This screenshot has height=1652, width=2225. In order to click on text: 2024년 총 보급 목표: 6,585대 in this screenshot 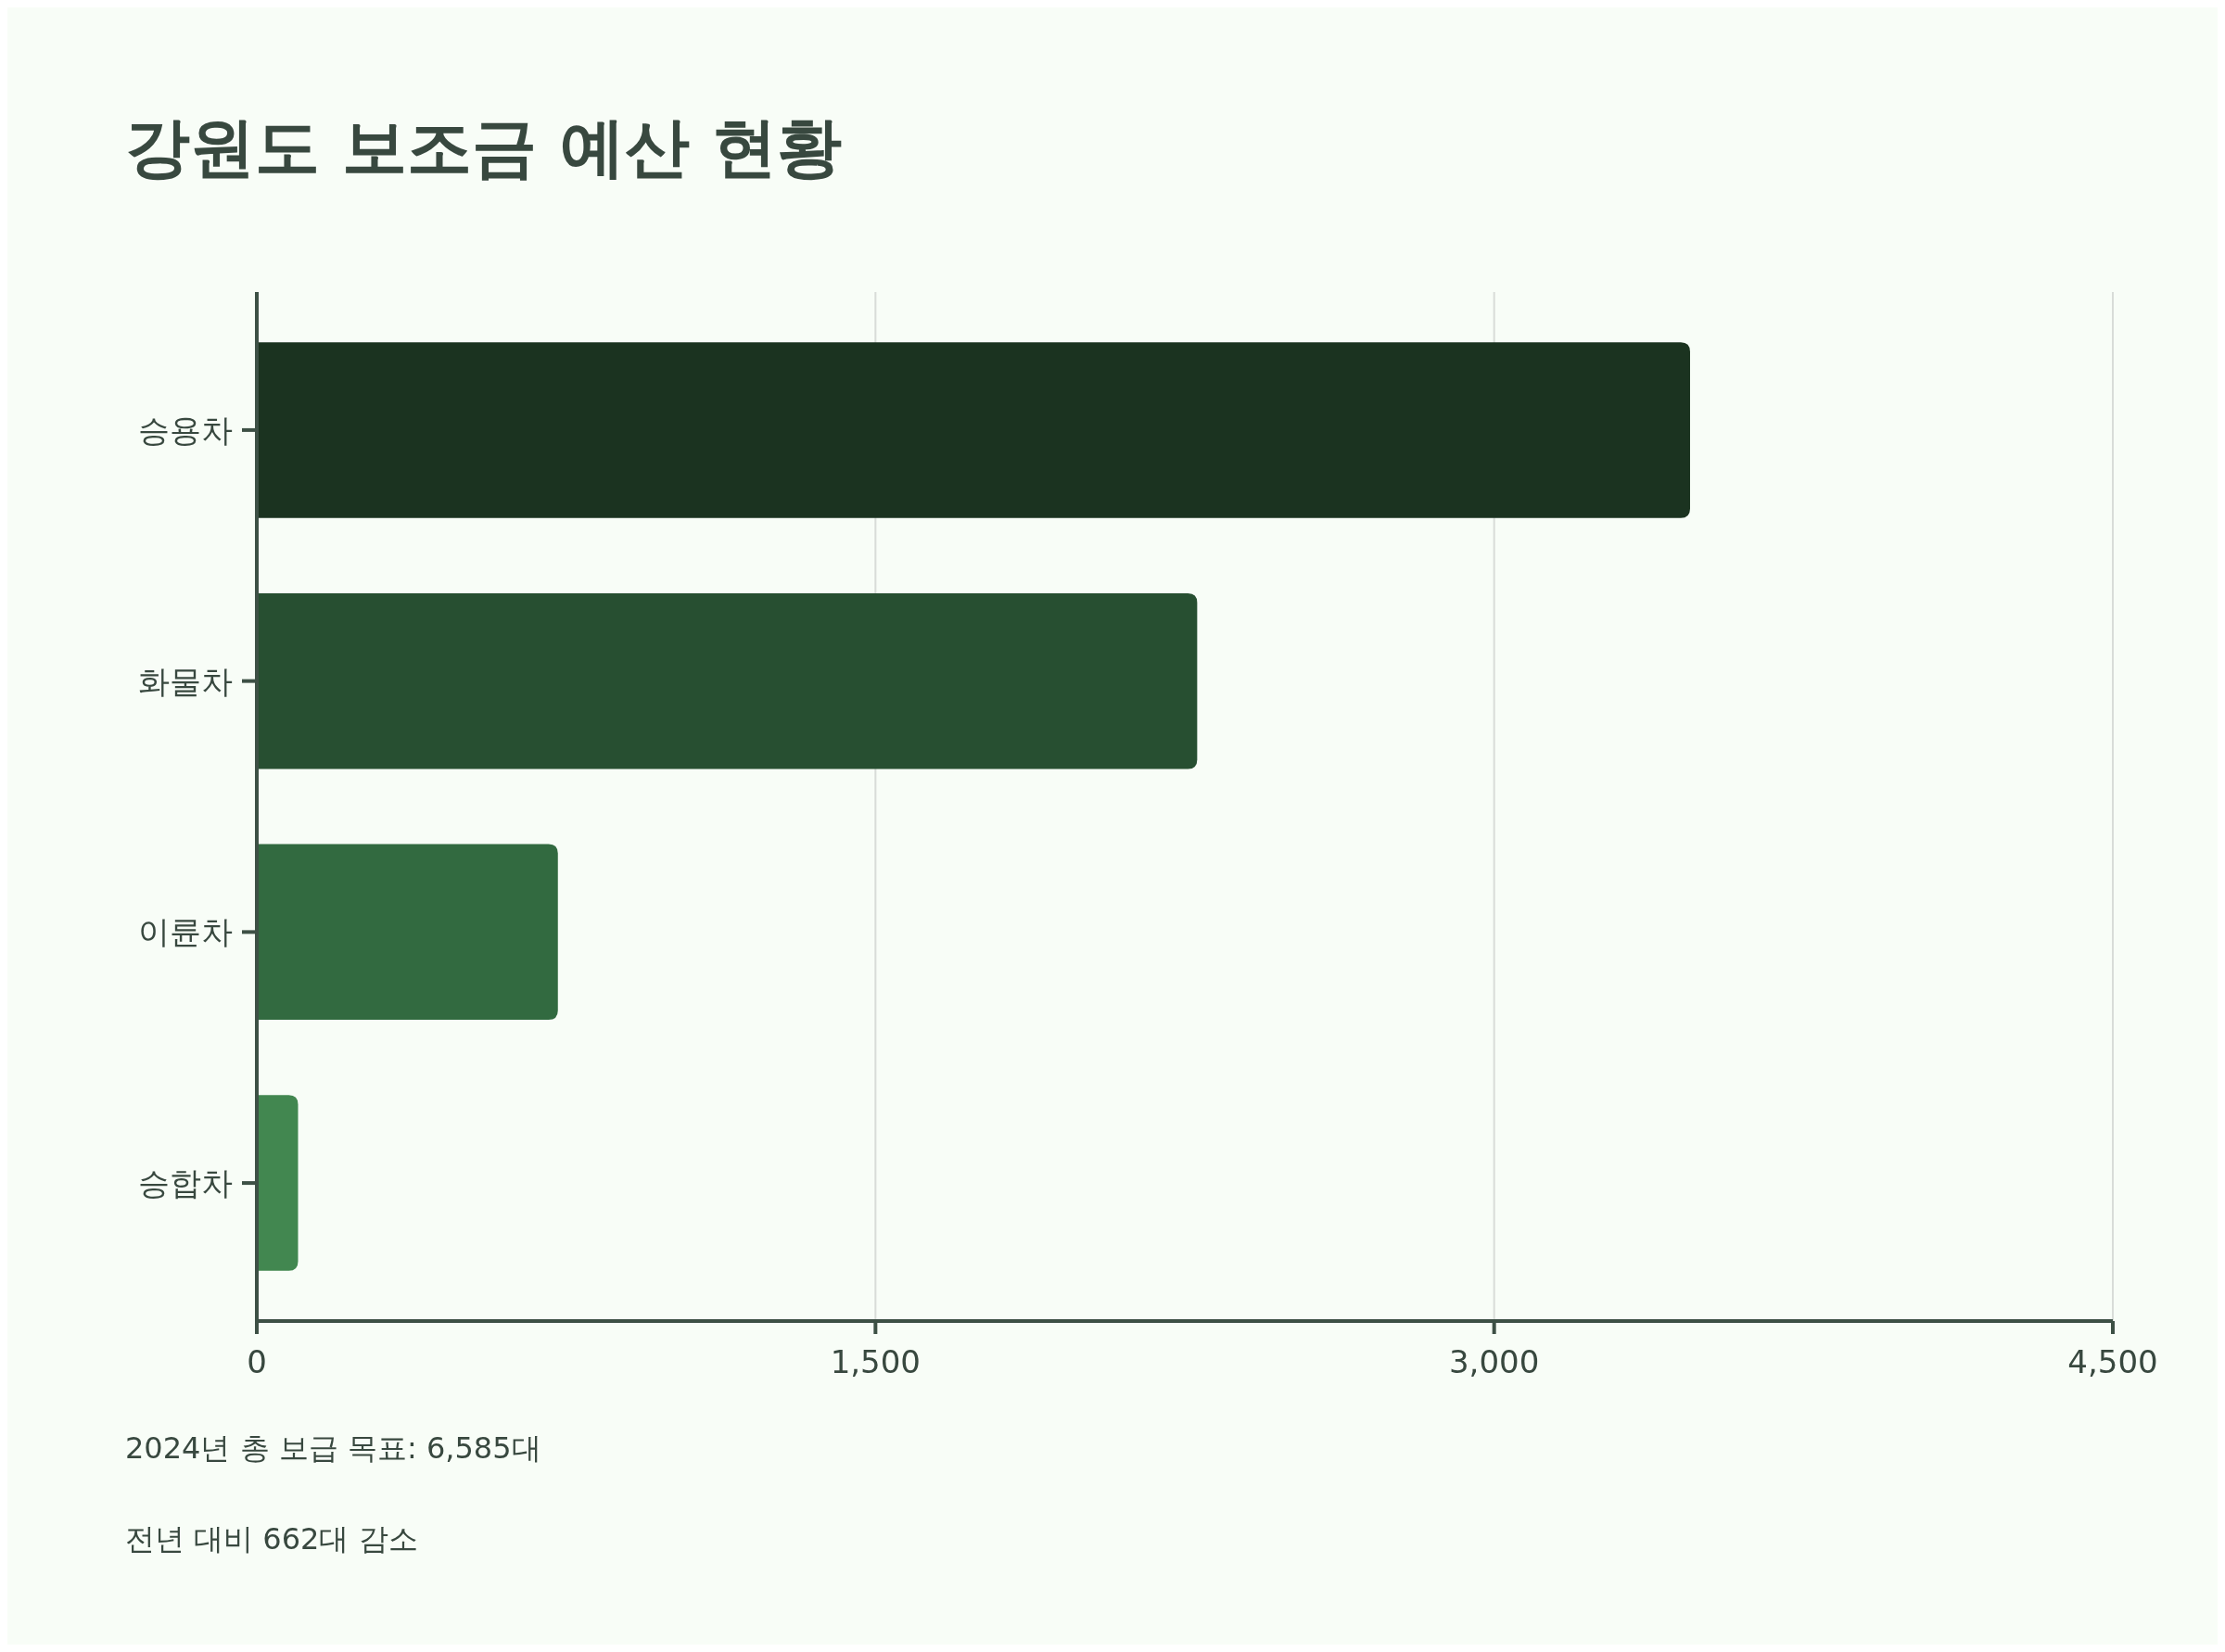, I will do `click(333, 1448)`.